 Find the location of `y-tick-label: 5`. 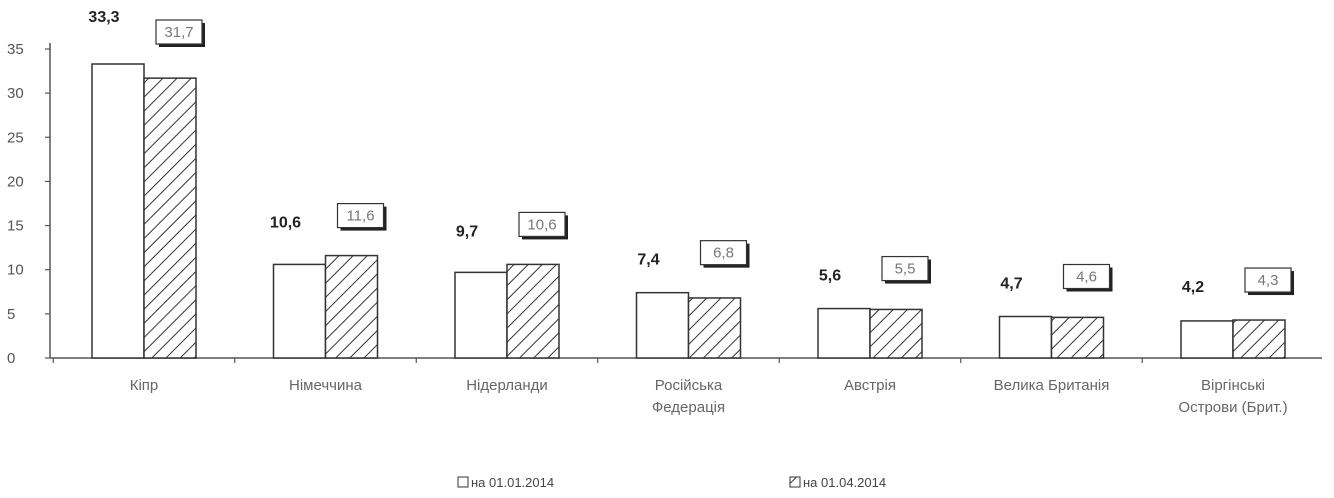

y-tick-label: 5 is located at coordinates (11, 314).